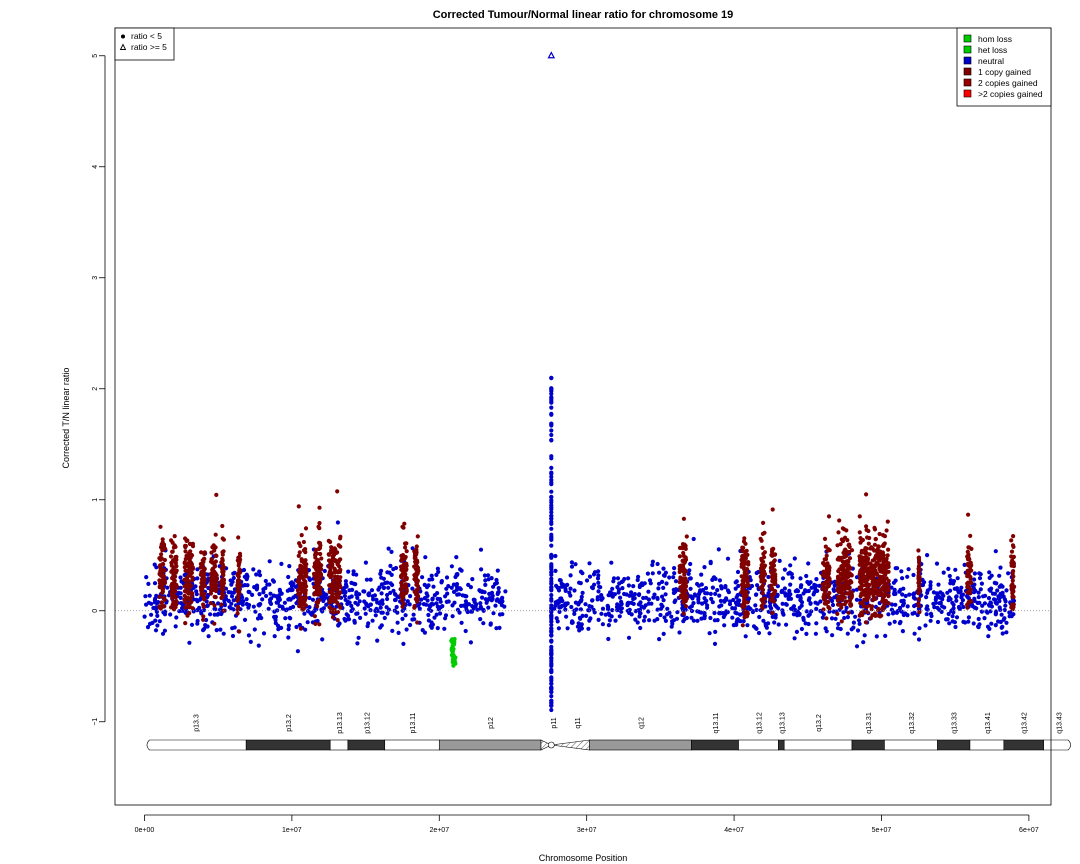  Describe the element at coordinates (1010, 94) in the screenshot. I see `legend-state-label: >2 copies gained` at that location.